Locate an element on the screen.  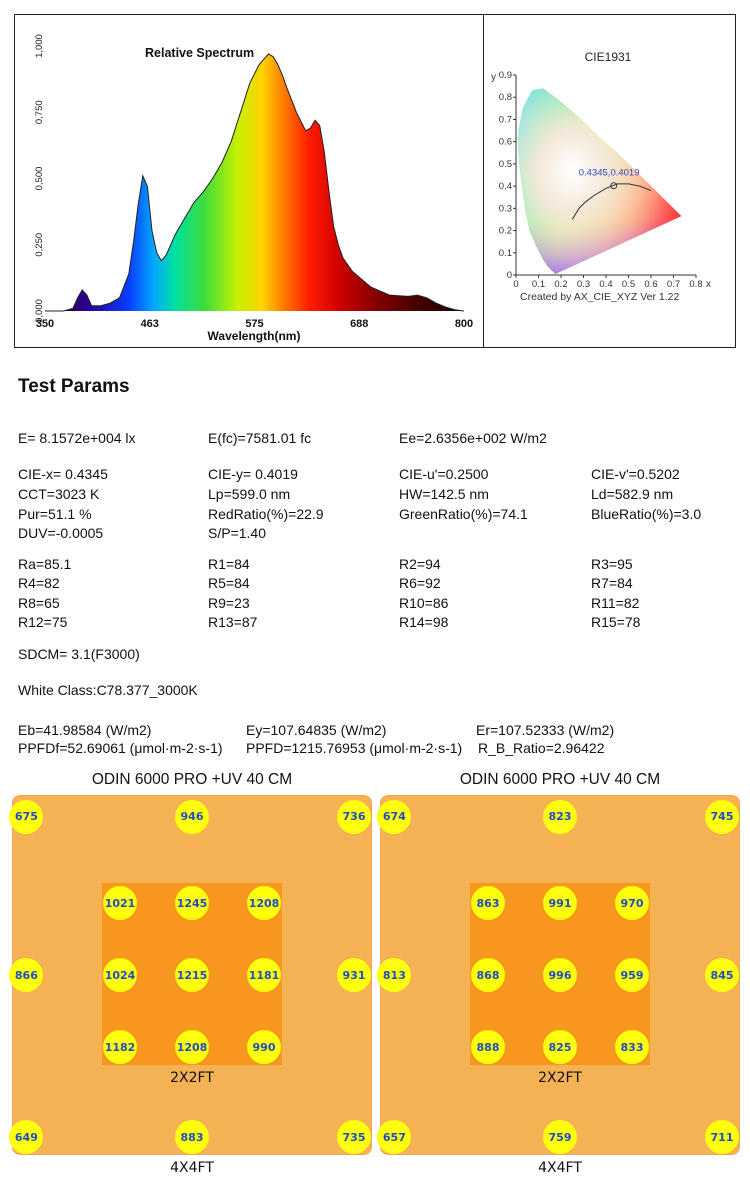
ppfd-reading: 863 is located at coordinates (488, 903).